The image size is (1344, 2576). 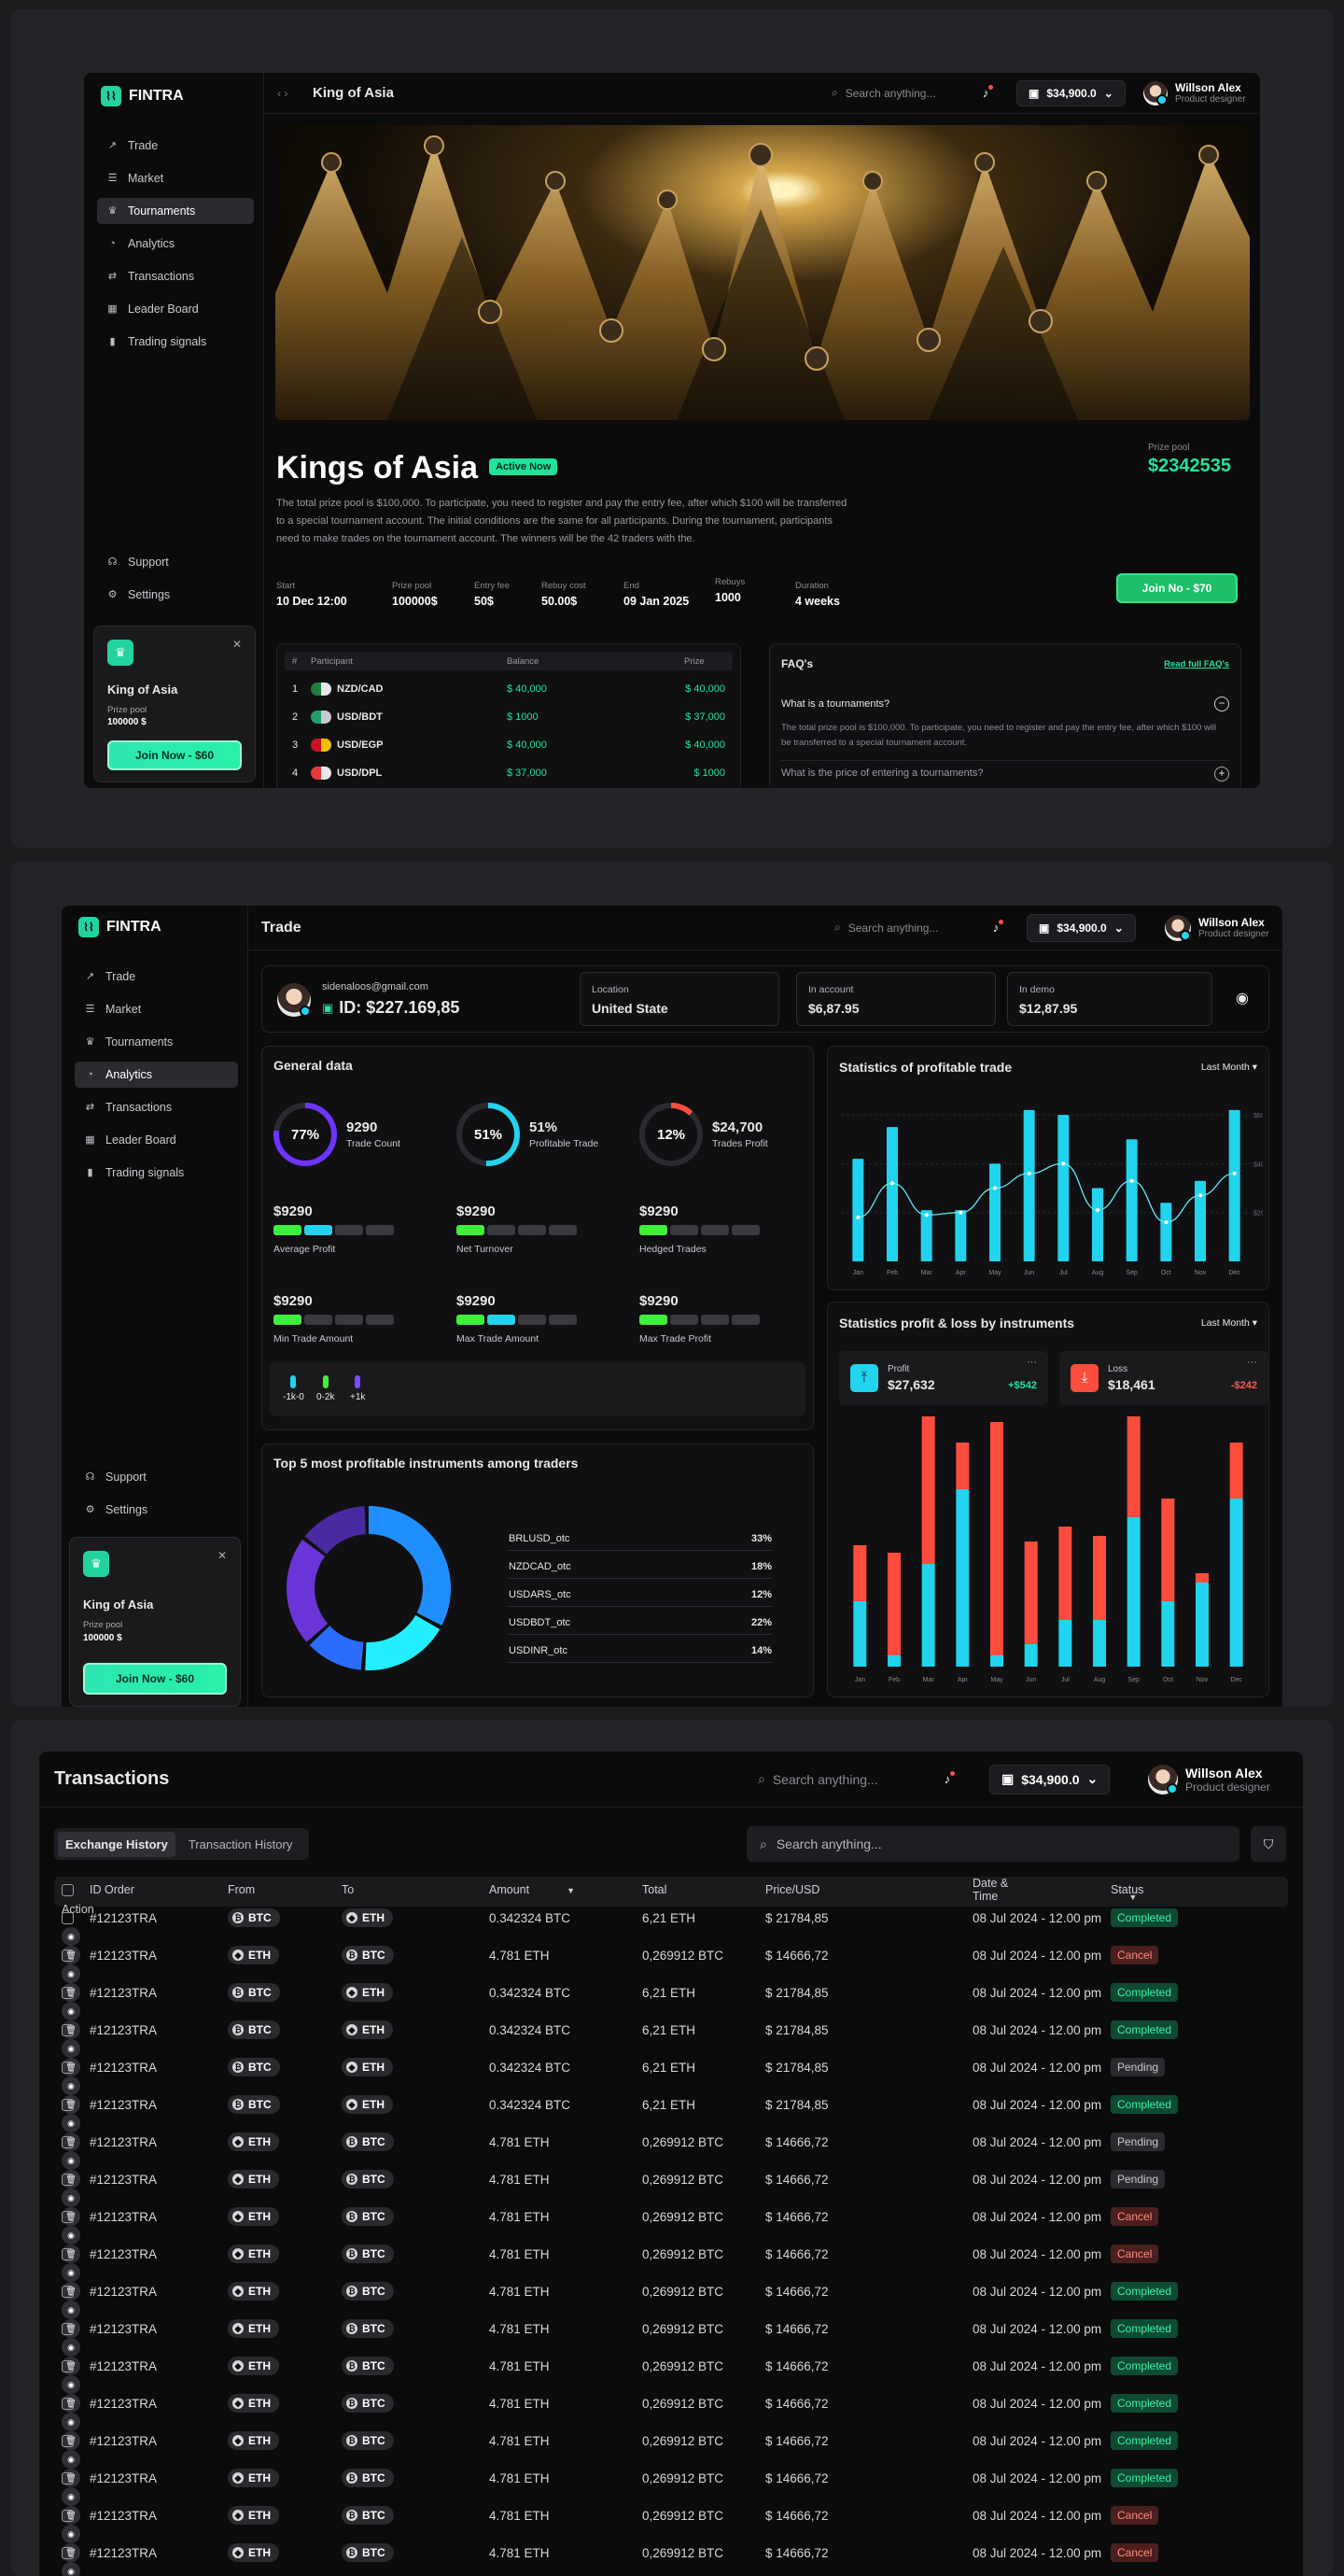 What do you see at coordinates (1268, 1844) in the screenshot?
I see `filter-icon: ⛉` at bounding box center [1268, 1844].